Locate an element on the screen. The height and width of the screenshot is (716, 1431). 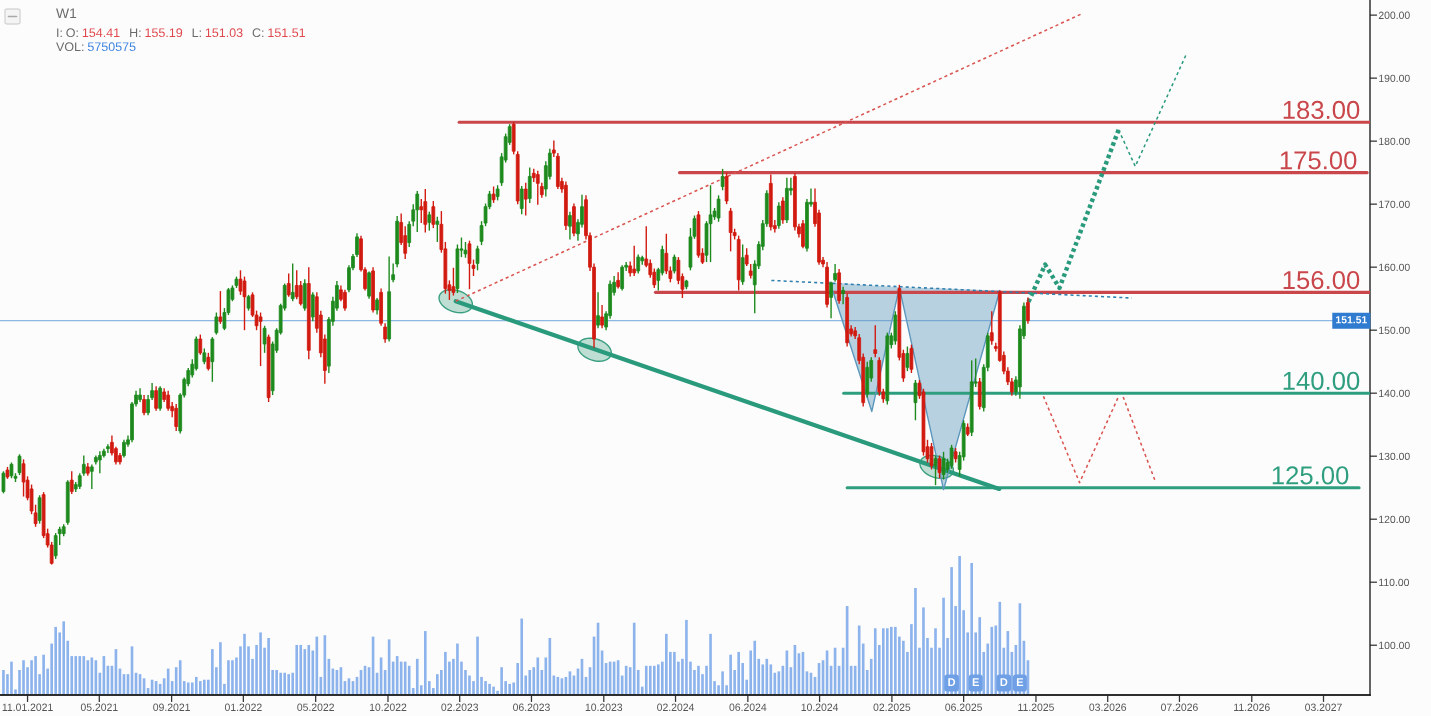
y-tick-label: 140.00 is located at coordinates (1394, 393).